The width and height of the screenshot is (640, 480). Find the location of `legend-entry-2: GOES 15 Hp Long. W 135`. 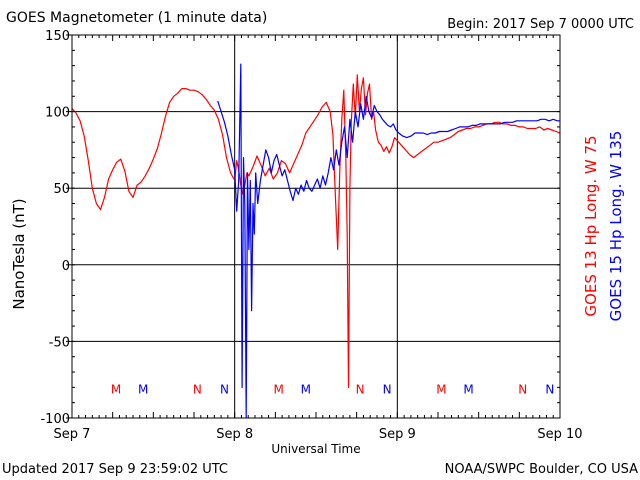

legend-entry-2: GOES 15 Hp Long. W 135 is located at coordinates (616, 226).